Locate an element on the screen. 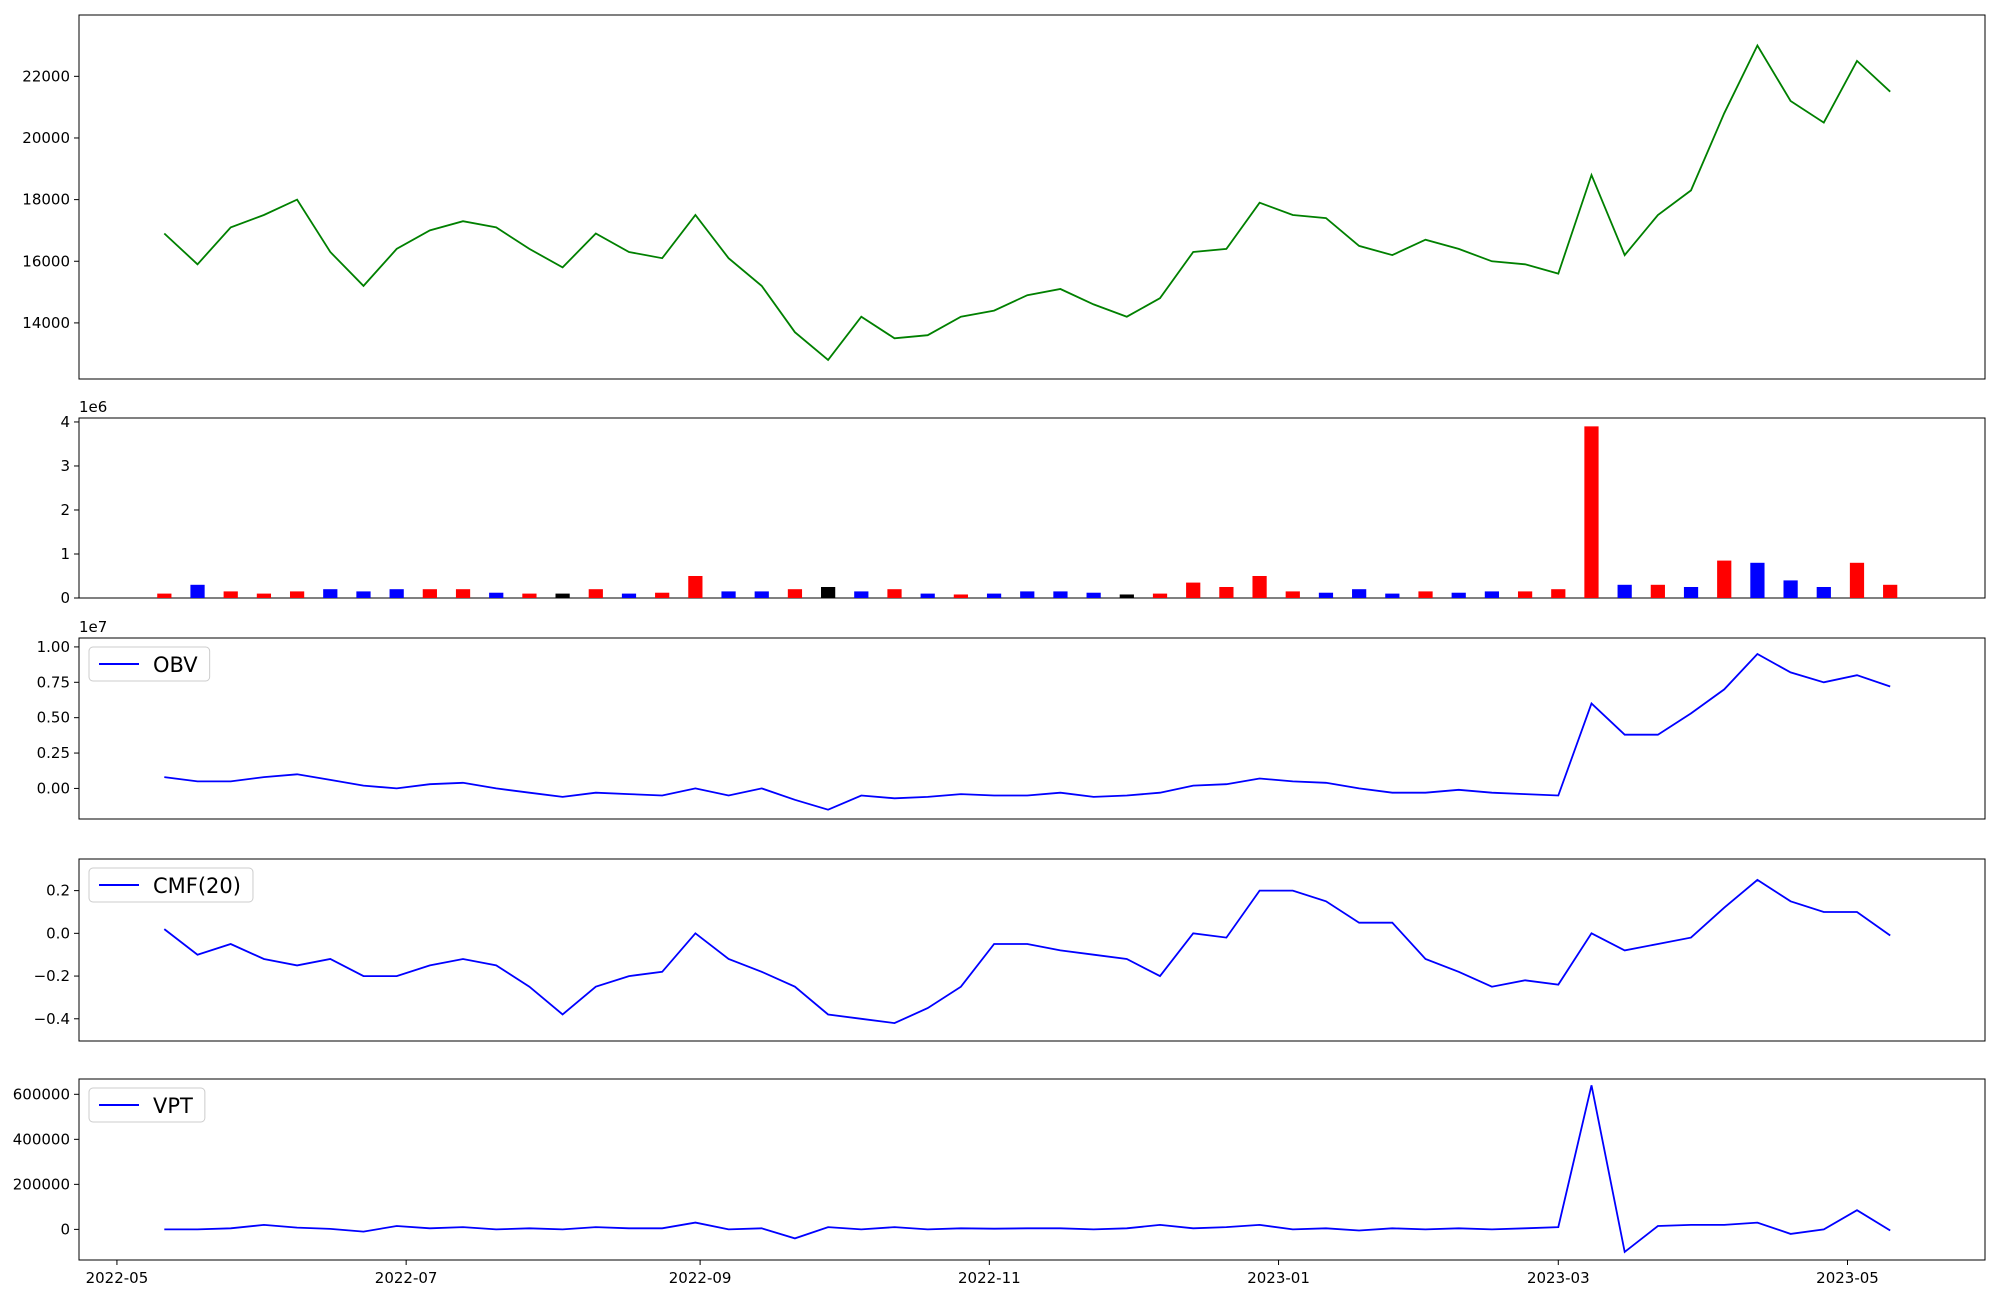  y-tick-label: 0.00 is located at coordinates (53, 788).